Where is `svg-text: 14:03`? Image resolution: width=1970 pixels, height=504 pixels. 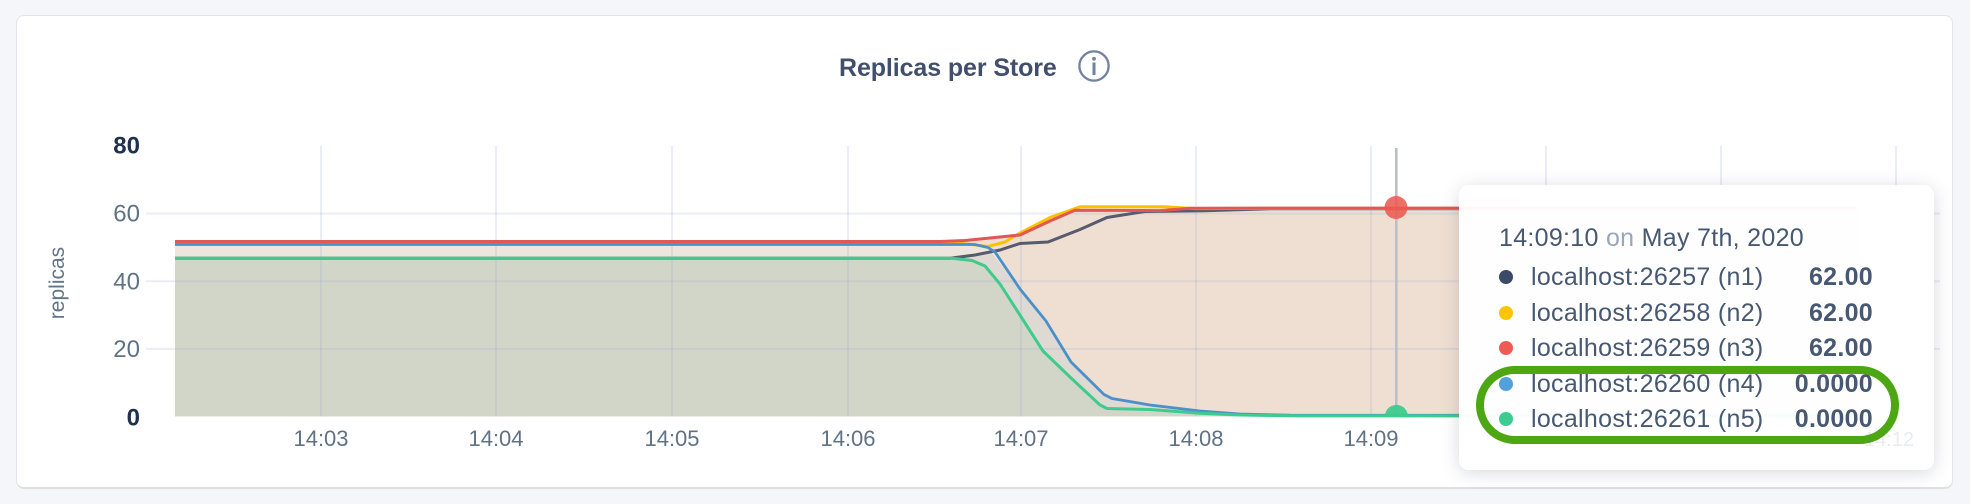 svg-text: 14:03 is located at coordinates (320, 438).